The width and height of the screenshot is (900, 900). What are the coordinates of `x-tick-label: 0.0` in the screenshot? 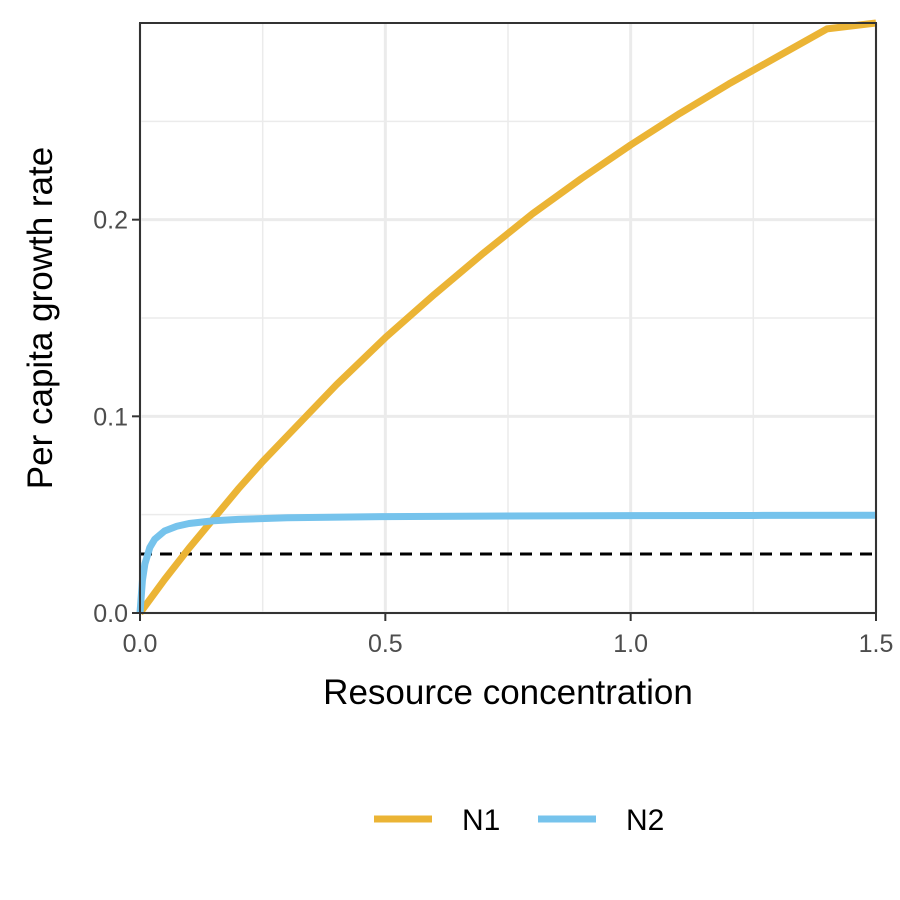 It's located at (140, 644).